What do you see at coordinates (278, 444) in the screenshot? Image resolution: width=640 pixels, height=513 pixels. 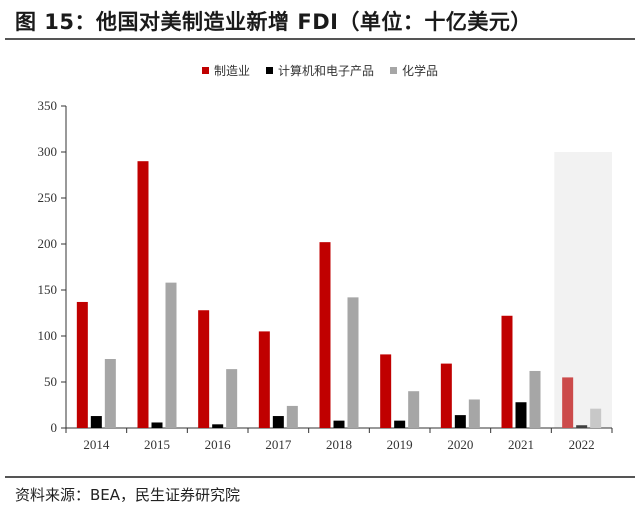 I see `x-tick-label: 2017` at bounding box center [278, 444].